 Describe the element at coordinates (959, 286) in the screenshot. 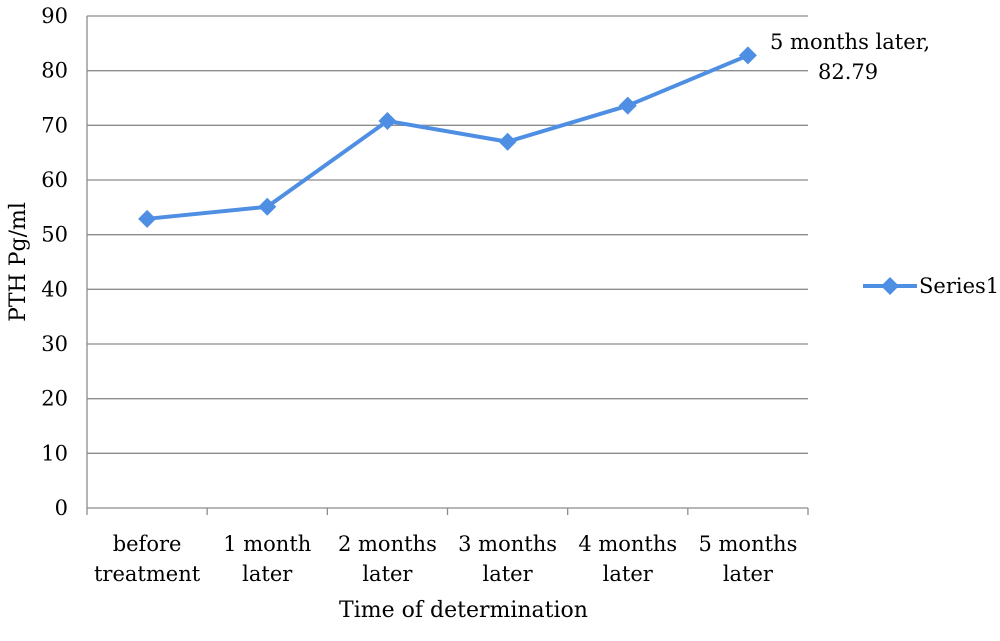

I see `legend-label-series1: Series1` at that location.